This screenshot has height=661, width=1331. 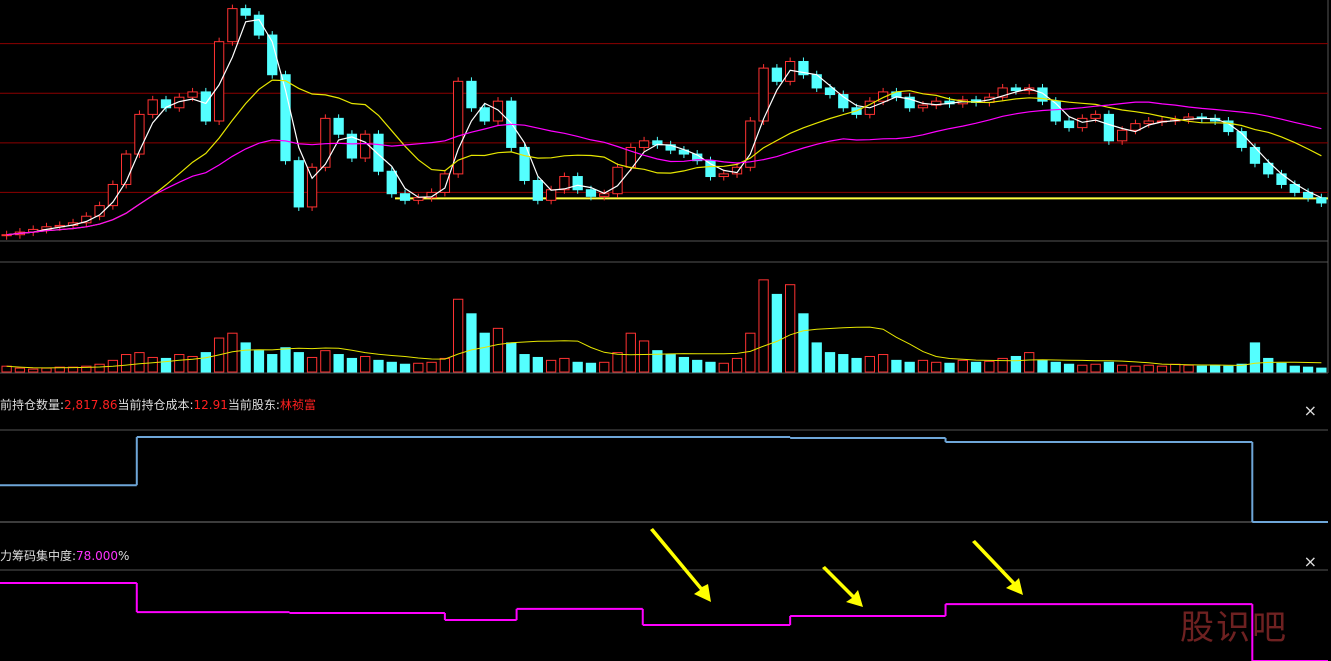 I want to click on concentration-header: 主力筹码集中度:78.000%, so click(x=64, y=555).